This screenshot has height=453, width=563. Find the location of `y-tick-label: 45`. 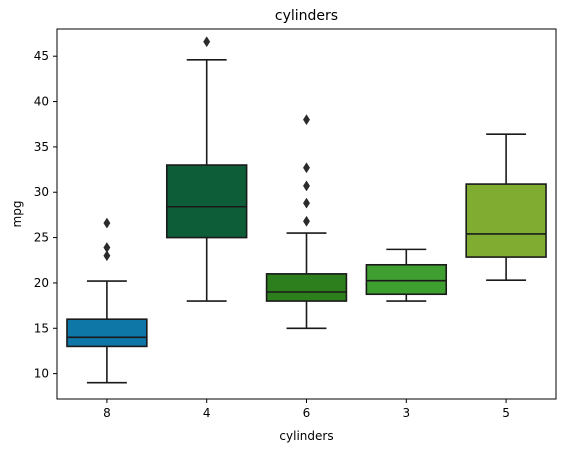

y-tick-label: 45 is located at coordinates (41, 56).